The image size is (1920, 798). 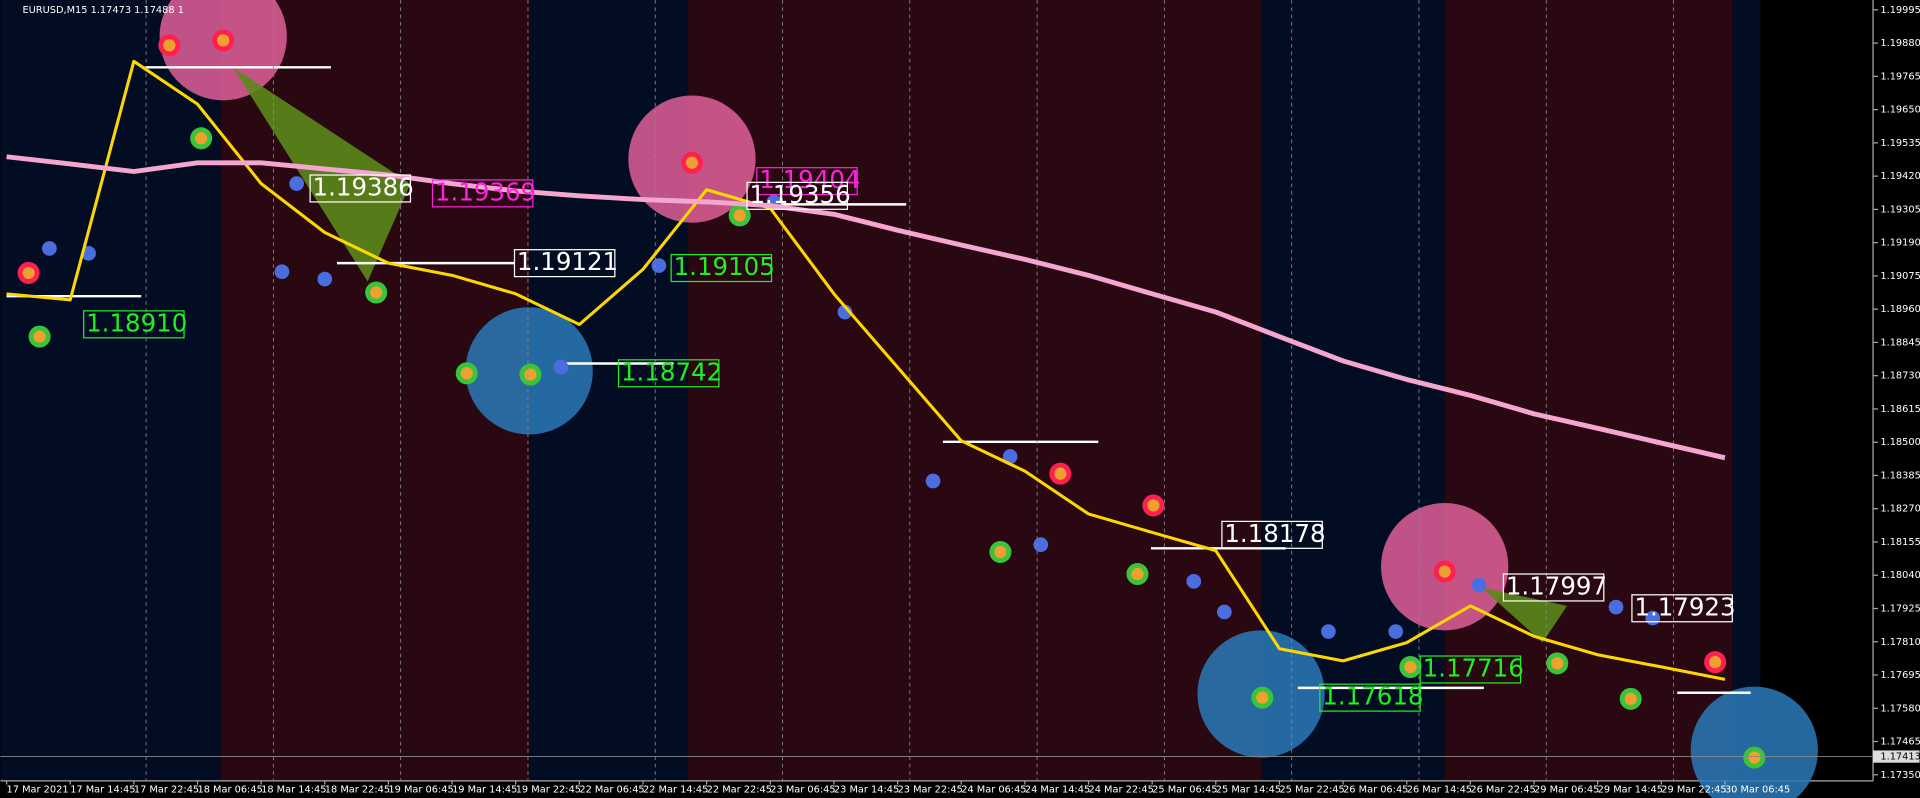 What do you see at coordinates (1896, 756) in the screenshot?
I see `current-price-box` at bounding box center [1896, 756].